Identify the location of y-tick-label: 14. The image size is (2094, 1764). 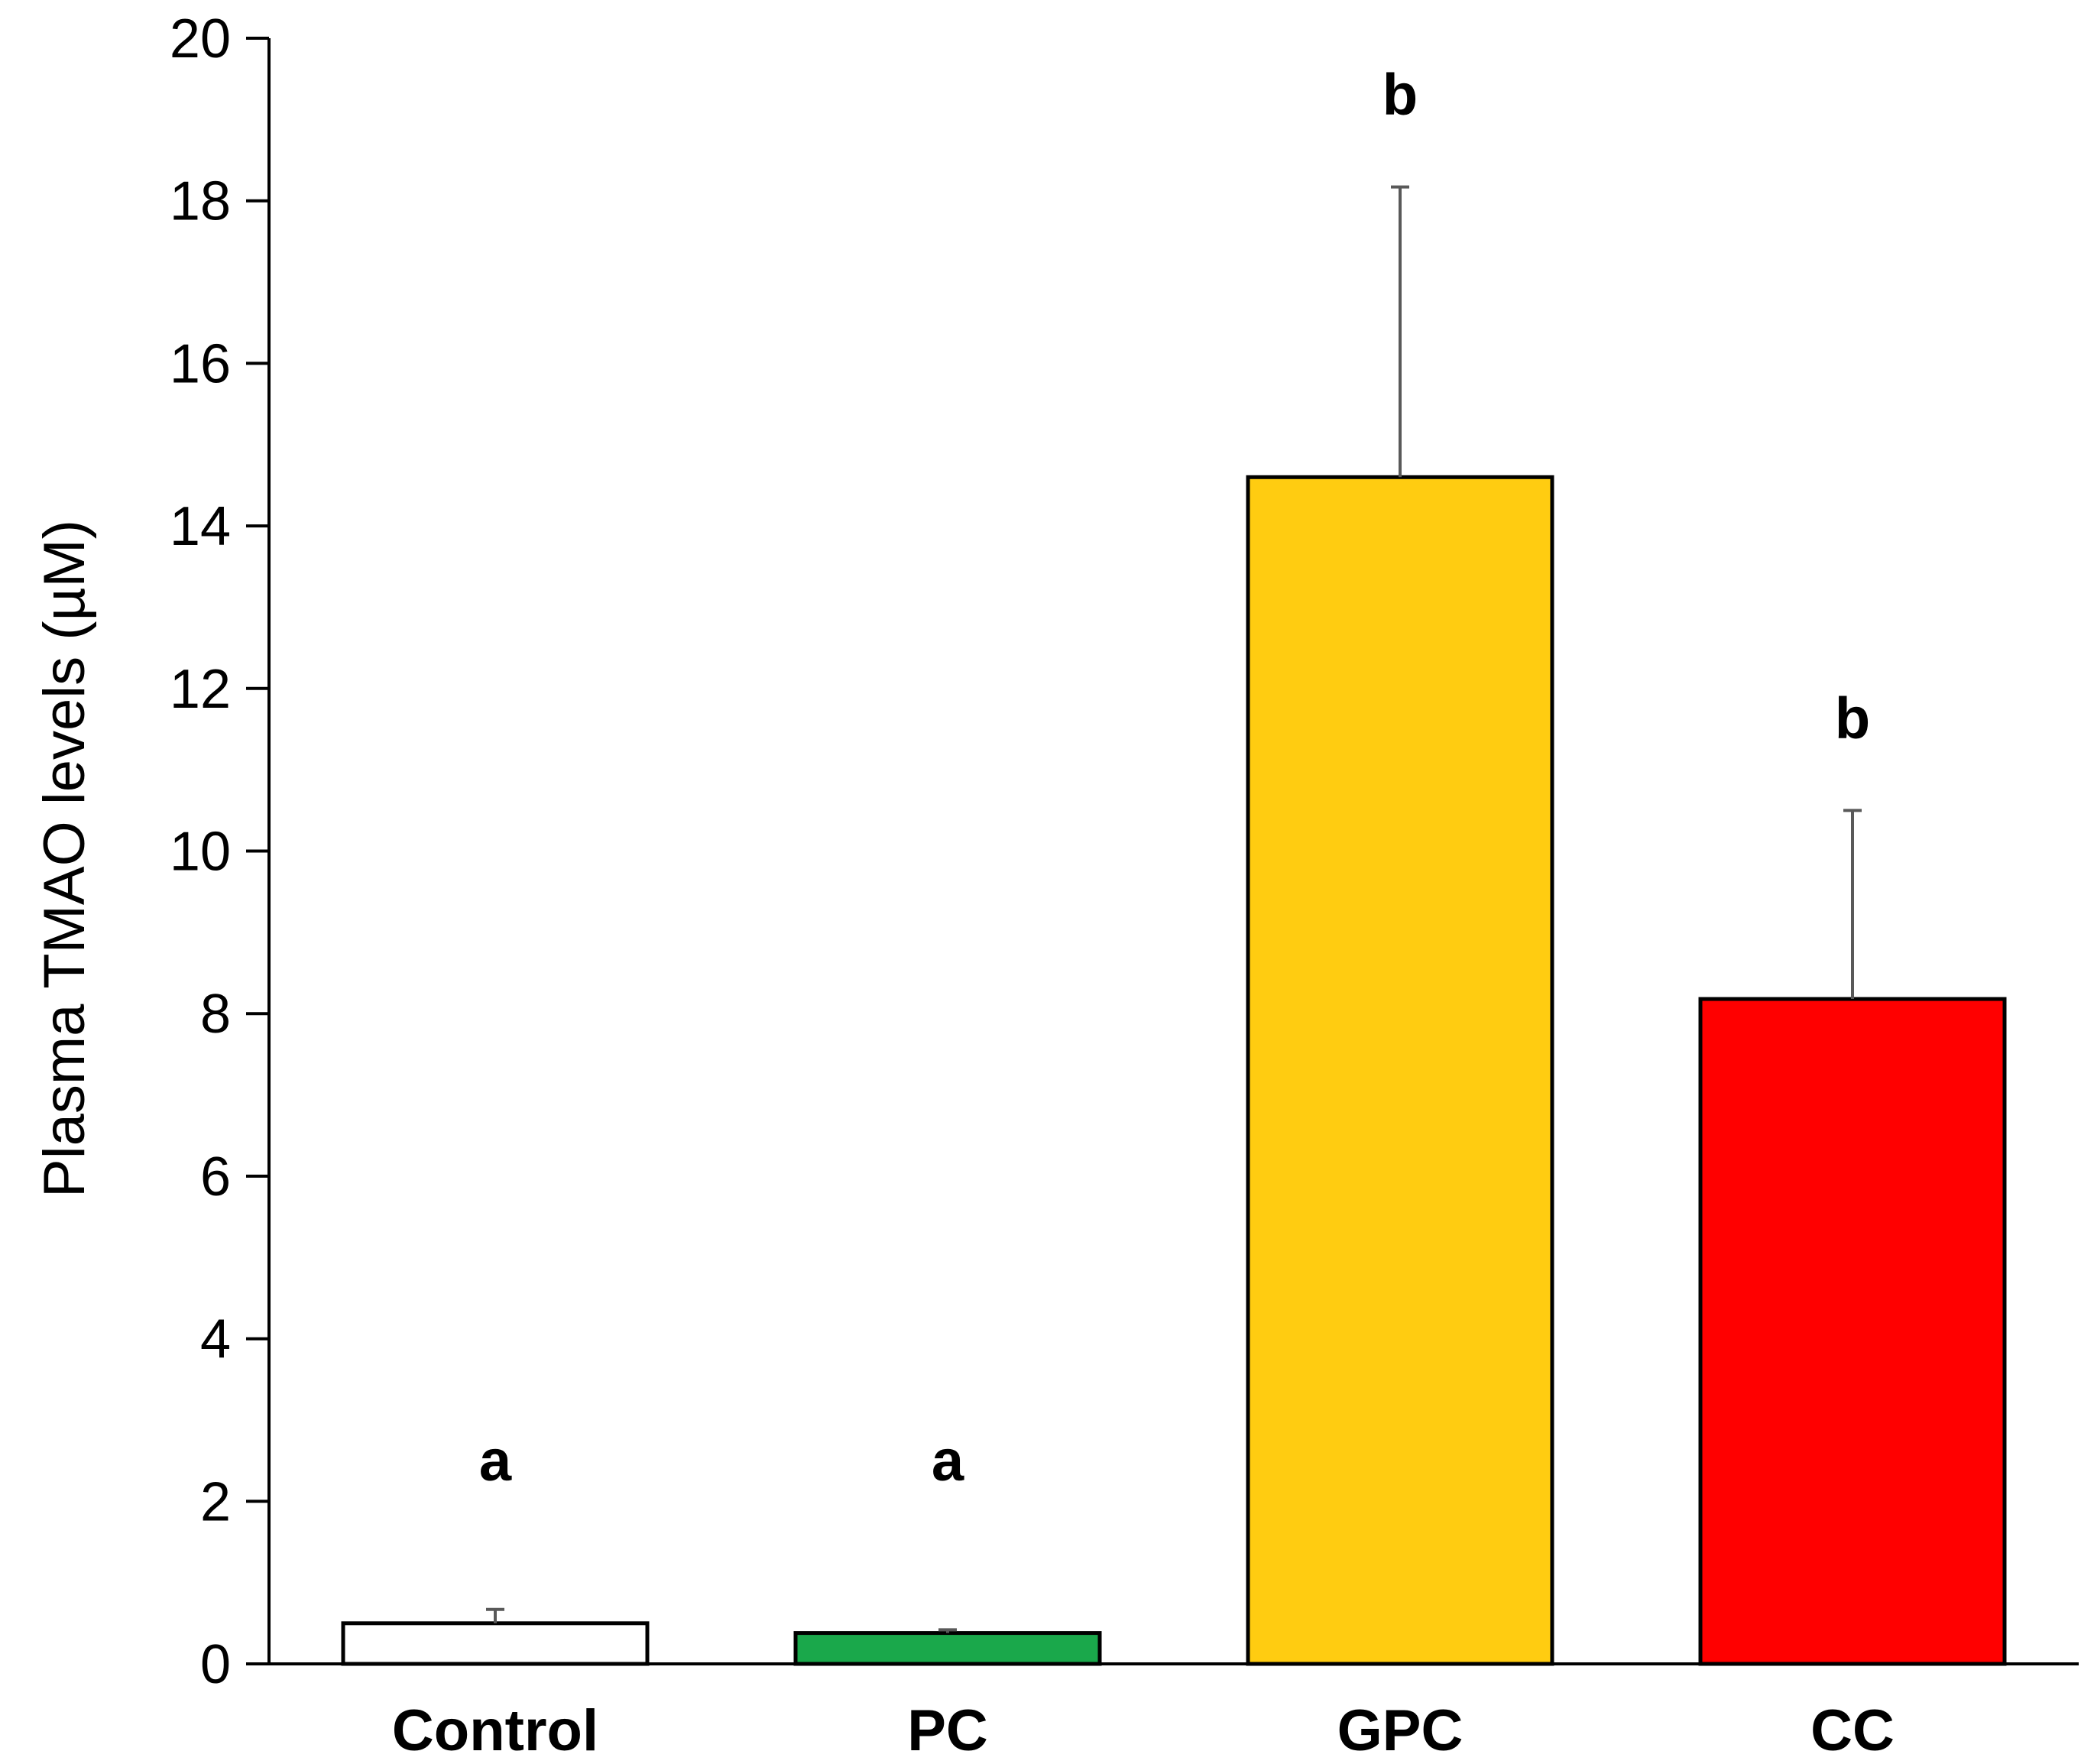
(200, 526).